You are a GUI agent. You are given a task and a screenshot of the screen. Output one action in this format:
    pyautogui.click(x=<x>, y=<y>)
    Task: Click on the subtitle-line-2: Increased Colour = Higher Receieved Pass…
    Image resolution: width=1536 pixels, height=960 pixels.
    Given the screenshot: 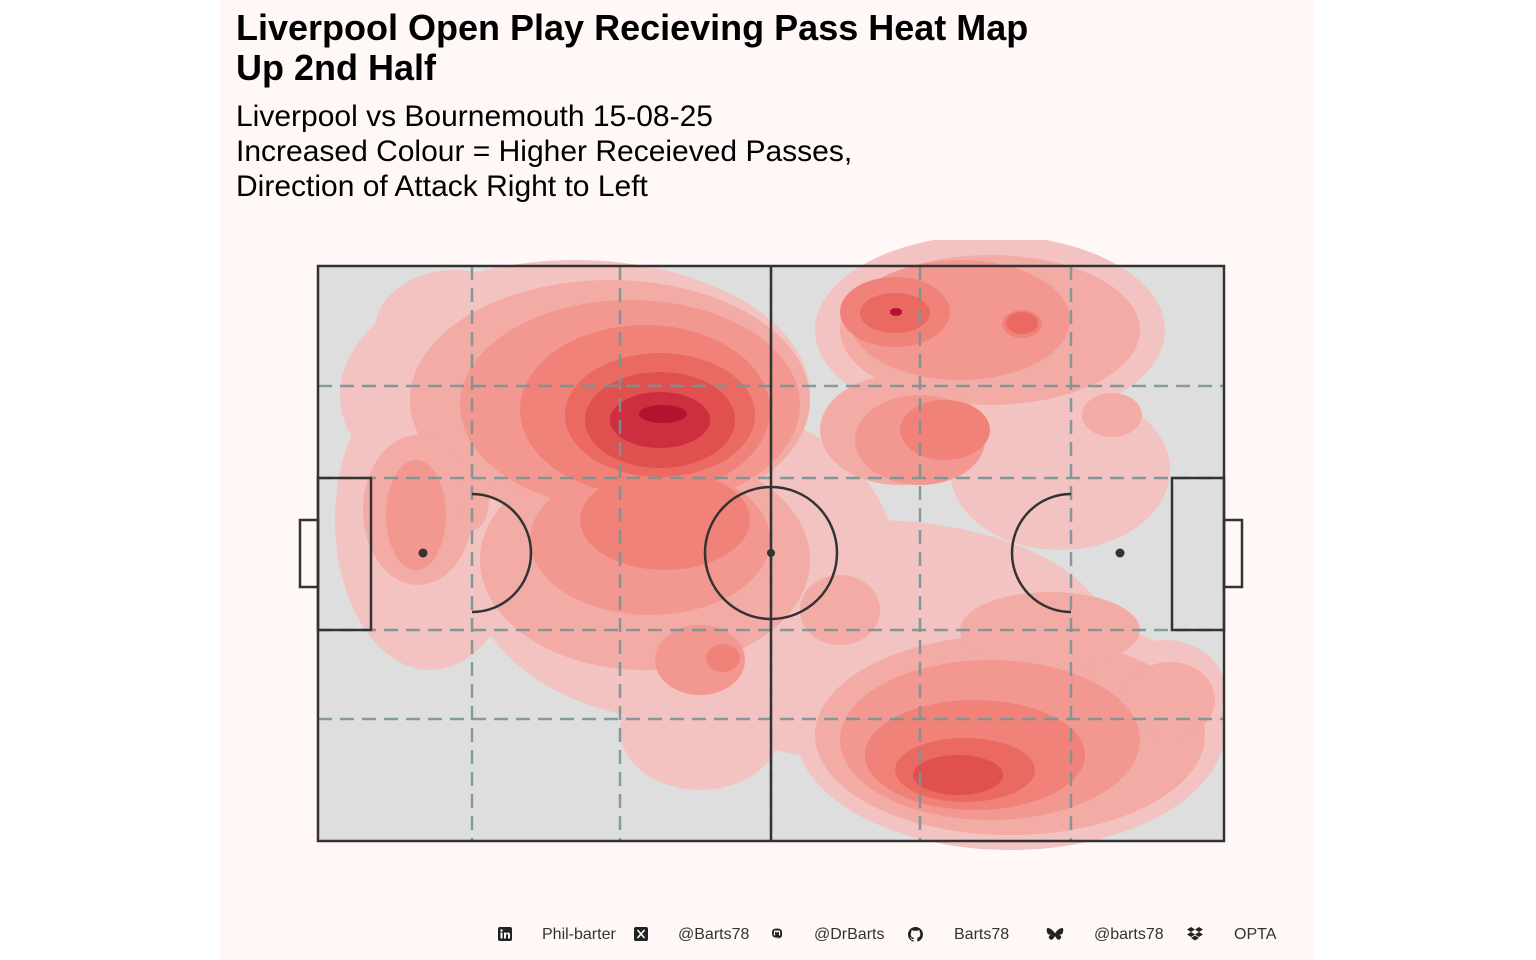 What is the action you would take?
    pyautogui.click(x=544, y=151)
    